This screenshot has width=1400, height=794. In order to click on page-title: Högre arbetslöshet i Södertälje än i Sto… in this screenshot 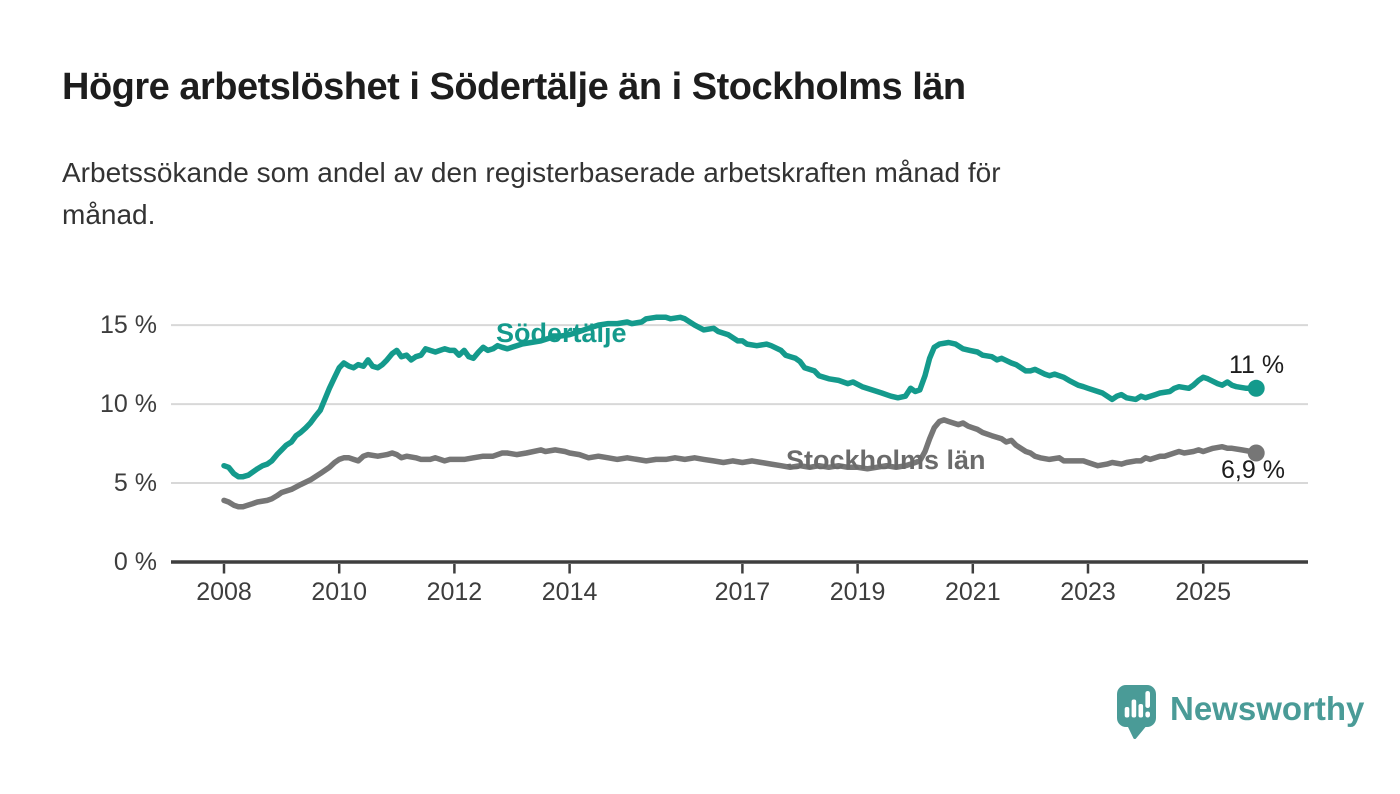, I will do `click(514, 87)`.